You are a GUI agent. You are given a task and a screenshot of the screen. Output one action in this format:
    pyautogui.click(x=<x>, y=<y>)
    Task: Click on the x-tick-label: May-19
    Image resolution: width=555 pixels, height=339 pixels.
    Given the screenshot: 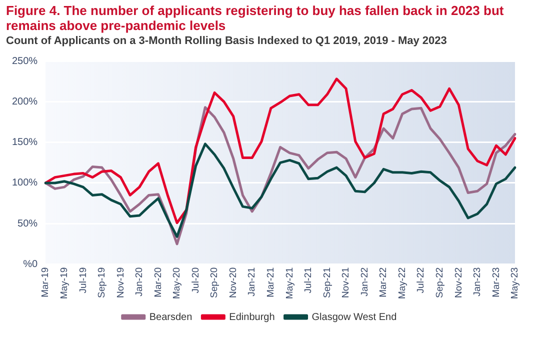 What is the action you would take?
    pyautogui.click(x=64, y=283)
    